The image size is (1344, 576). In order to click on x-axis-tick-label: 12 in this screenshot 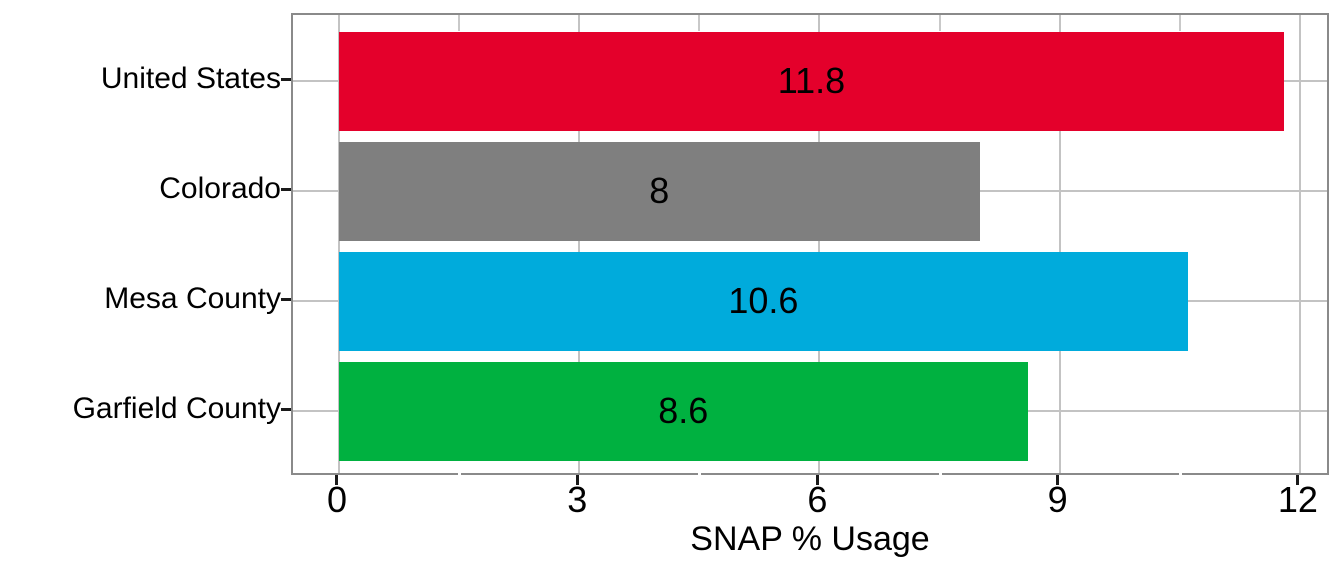, I will do `click(1297, 499)`.